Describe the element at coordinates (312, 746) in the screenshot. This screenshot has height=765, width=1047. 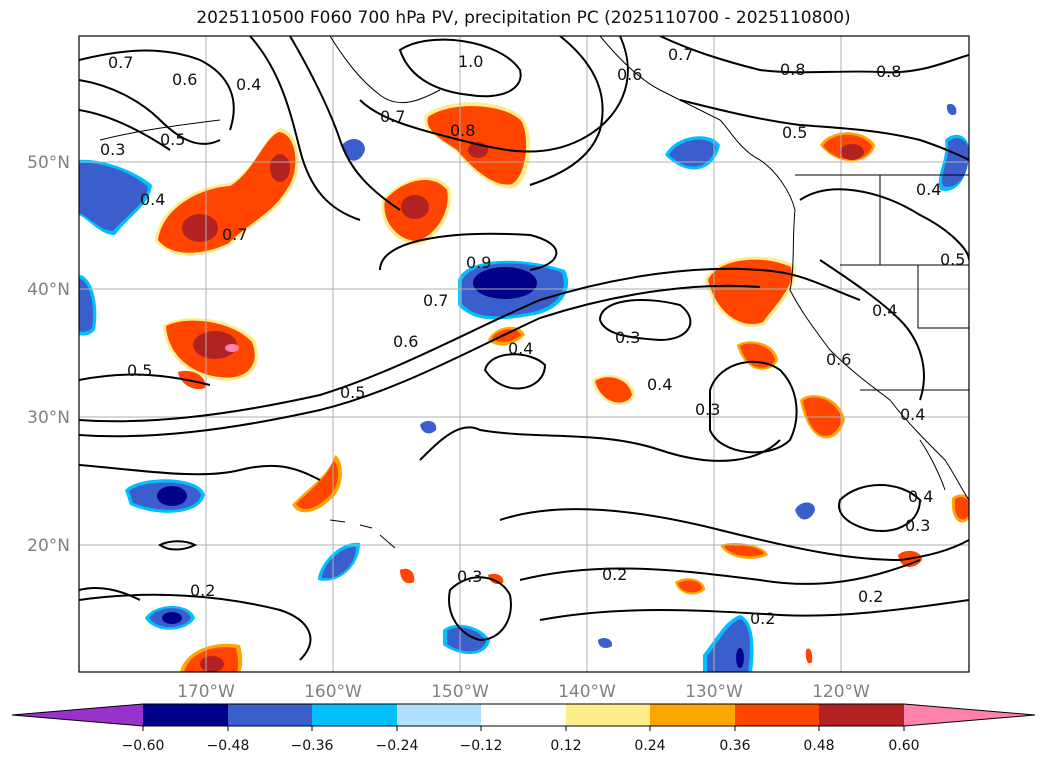
I see `colorbar-tick-label: −0.36` at that location.